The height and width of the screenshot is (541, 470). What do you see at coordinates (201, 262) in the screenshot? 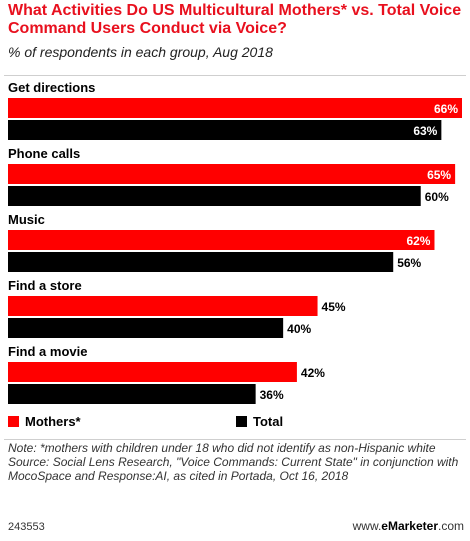
I see `bar-total-music` at bounding box center [201, 262].